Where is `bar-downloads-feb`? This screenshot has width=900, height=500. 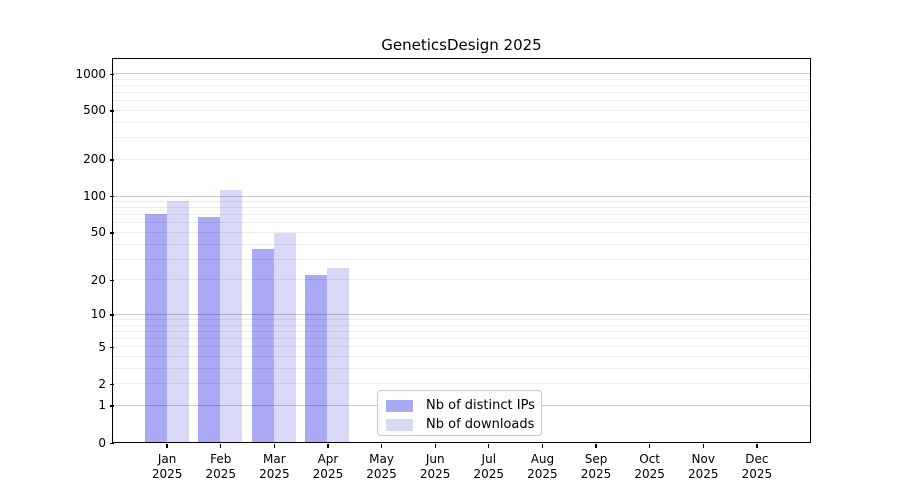
bar-downloads-feb is located at coordinates (231, 316).